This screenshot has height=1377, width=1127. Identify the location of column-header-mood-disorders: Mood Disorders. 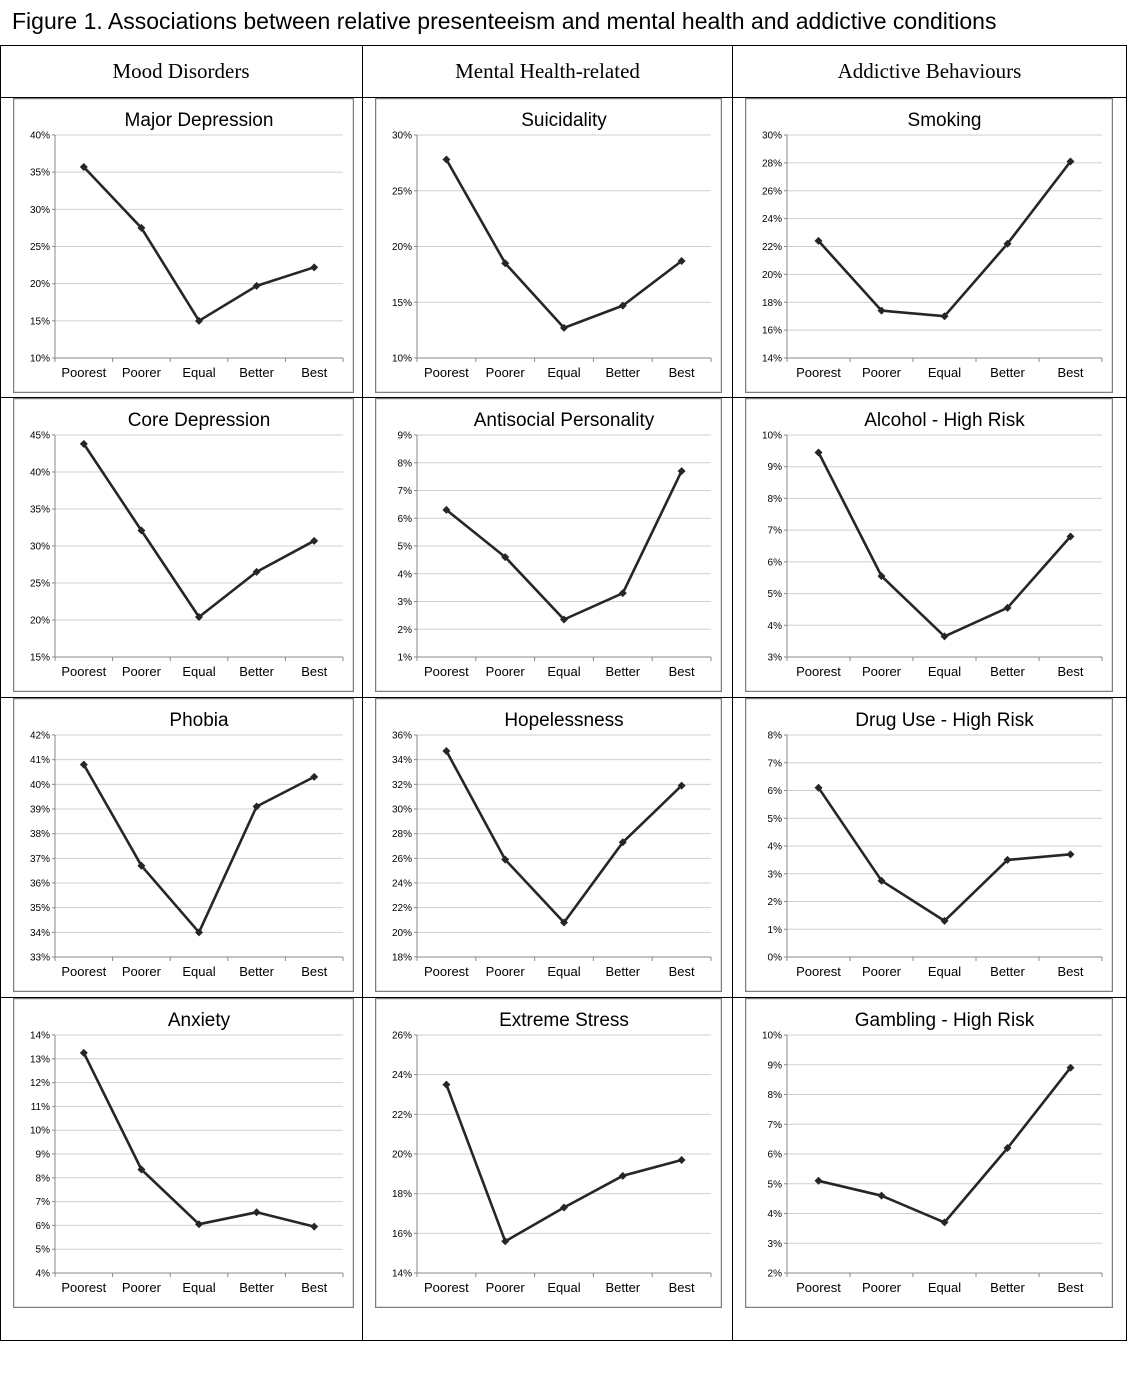
(181, 71).